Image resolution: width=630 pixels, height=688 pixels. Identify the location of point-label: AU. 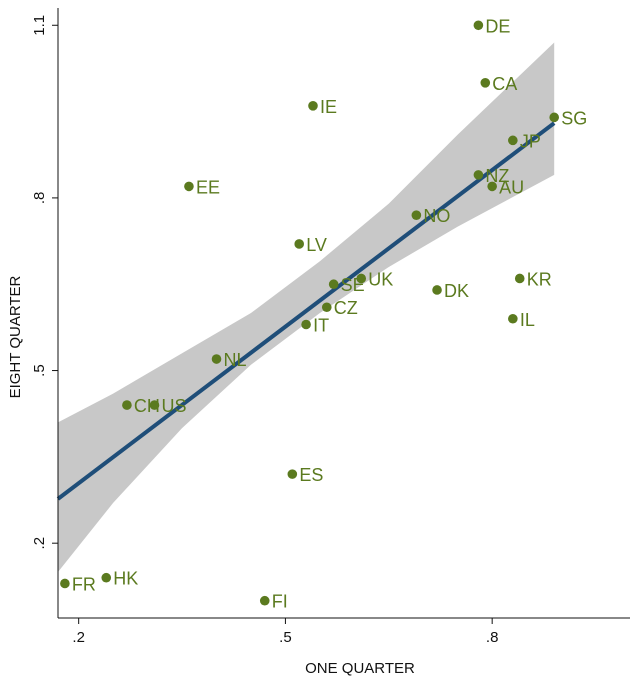
(511, 187).